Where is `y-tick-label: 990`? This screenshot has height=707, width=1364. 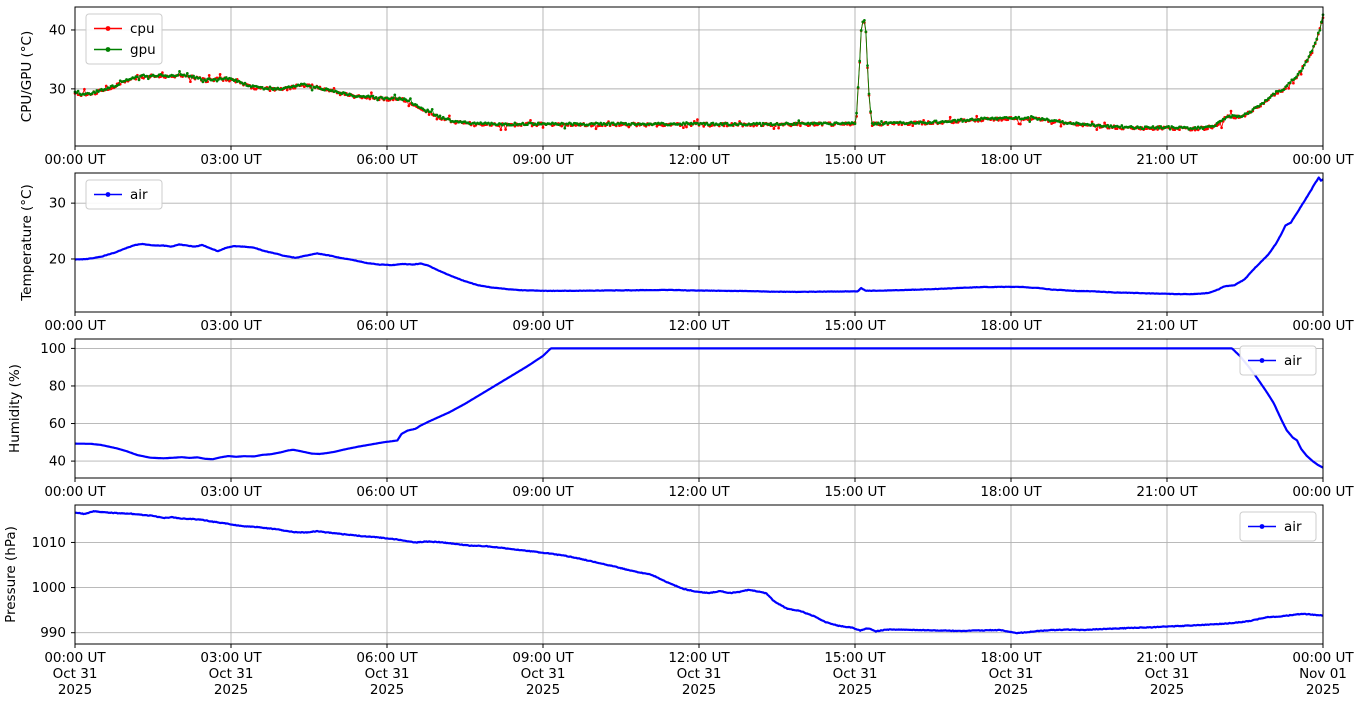 y-tick-label: 990 is located at coordinates (53, 633).